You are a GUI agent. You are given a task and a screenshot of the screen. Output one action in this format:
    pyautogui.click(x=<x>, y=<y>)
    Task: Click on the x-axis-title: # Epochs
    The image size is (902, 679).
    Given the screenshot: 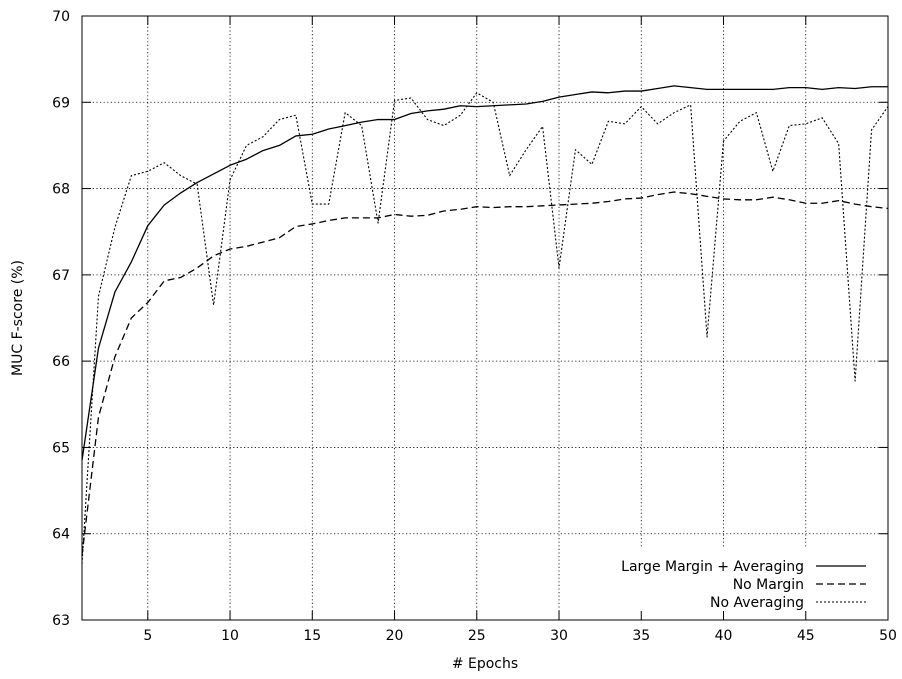 What is the action you would take?
    pyautogui.click(x=485, y=664)
    